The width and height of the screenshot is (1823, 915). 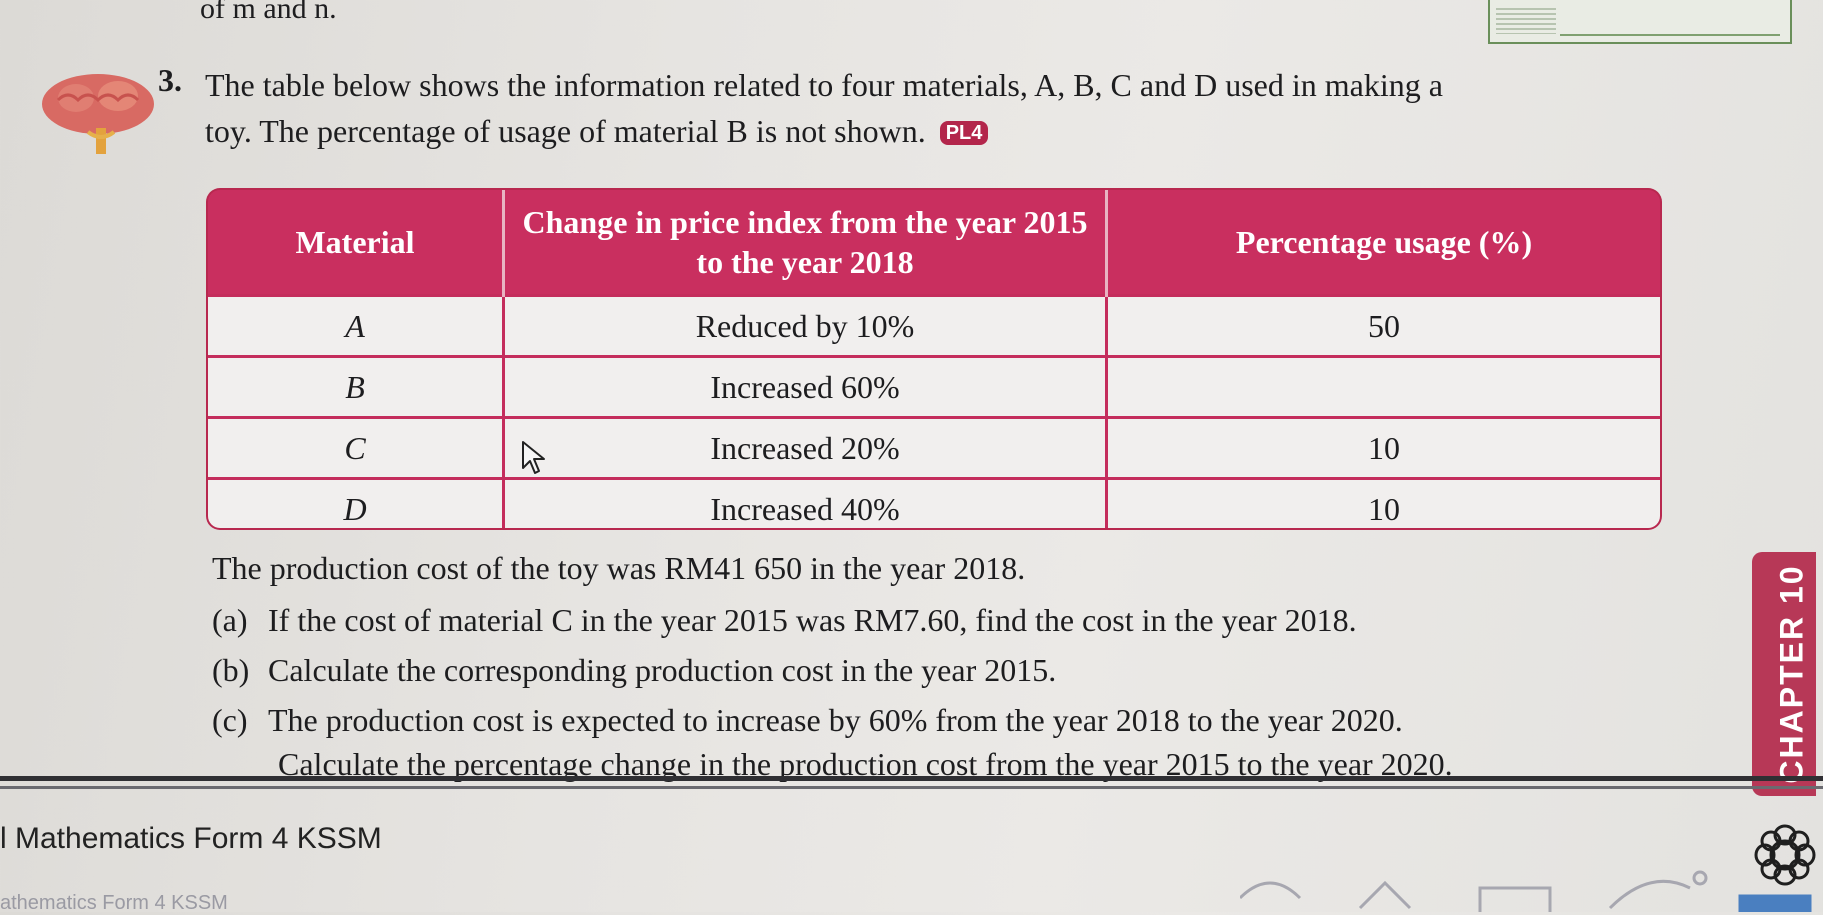 What do you see at coordinates (805, 386) in the screenshot?
I see `cell-change: Increased 60%` at bounding box center [805, 386].